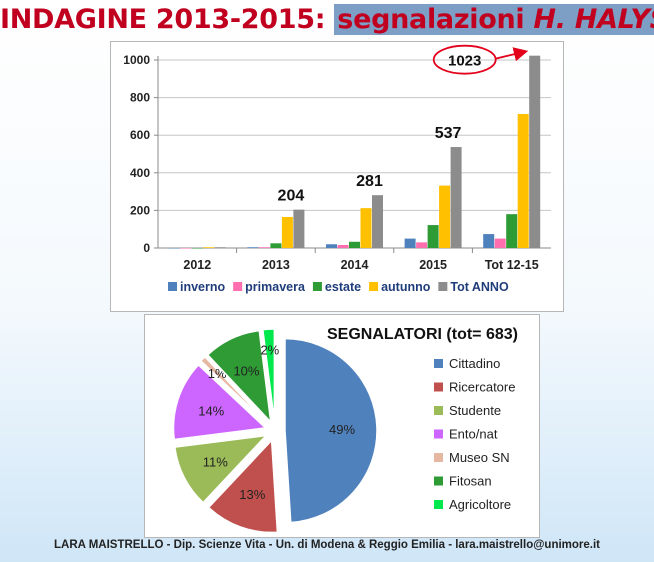 The image size is (654, 562). Describe the element at coordinates (140, 210) in the screenshot. I see `y-tick-label: 200` at that location.